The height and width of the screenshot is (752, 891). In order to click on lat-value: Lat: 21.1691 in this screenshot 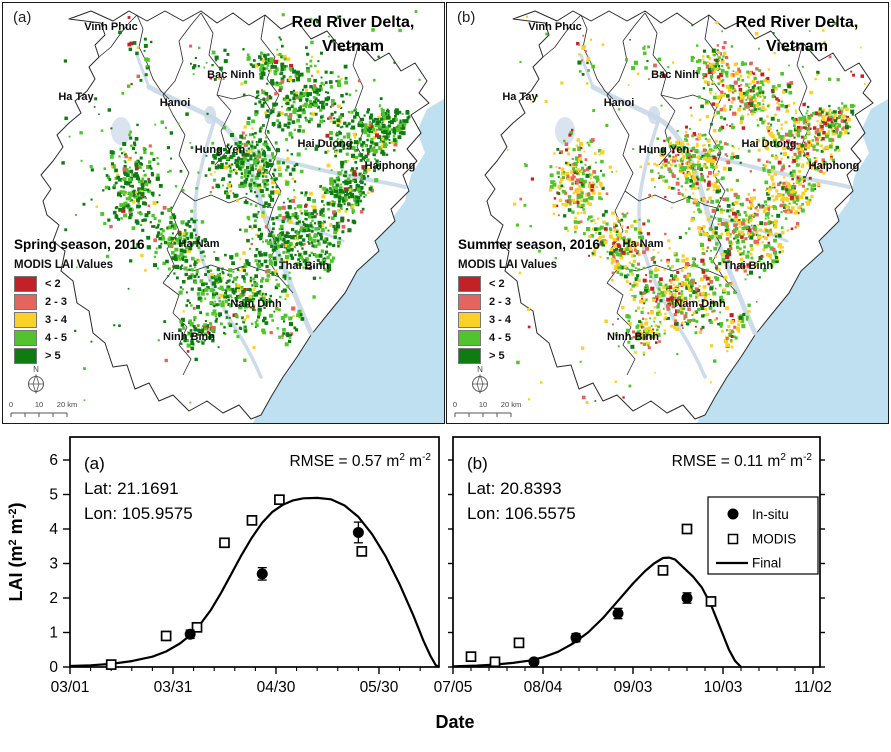, I will do `click(131, 488)`.